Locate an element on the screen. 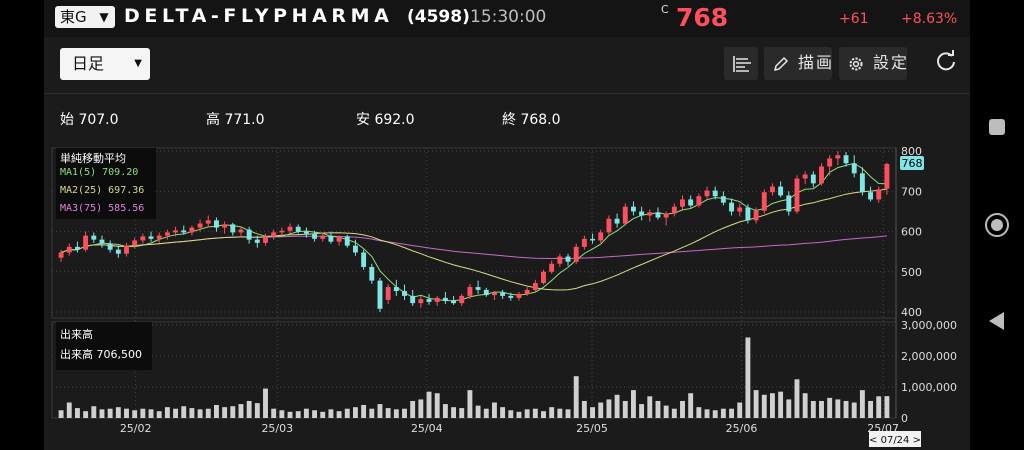  bars-icon is located at coordinates (742, 64).